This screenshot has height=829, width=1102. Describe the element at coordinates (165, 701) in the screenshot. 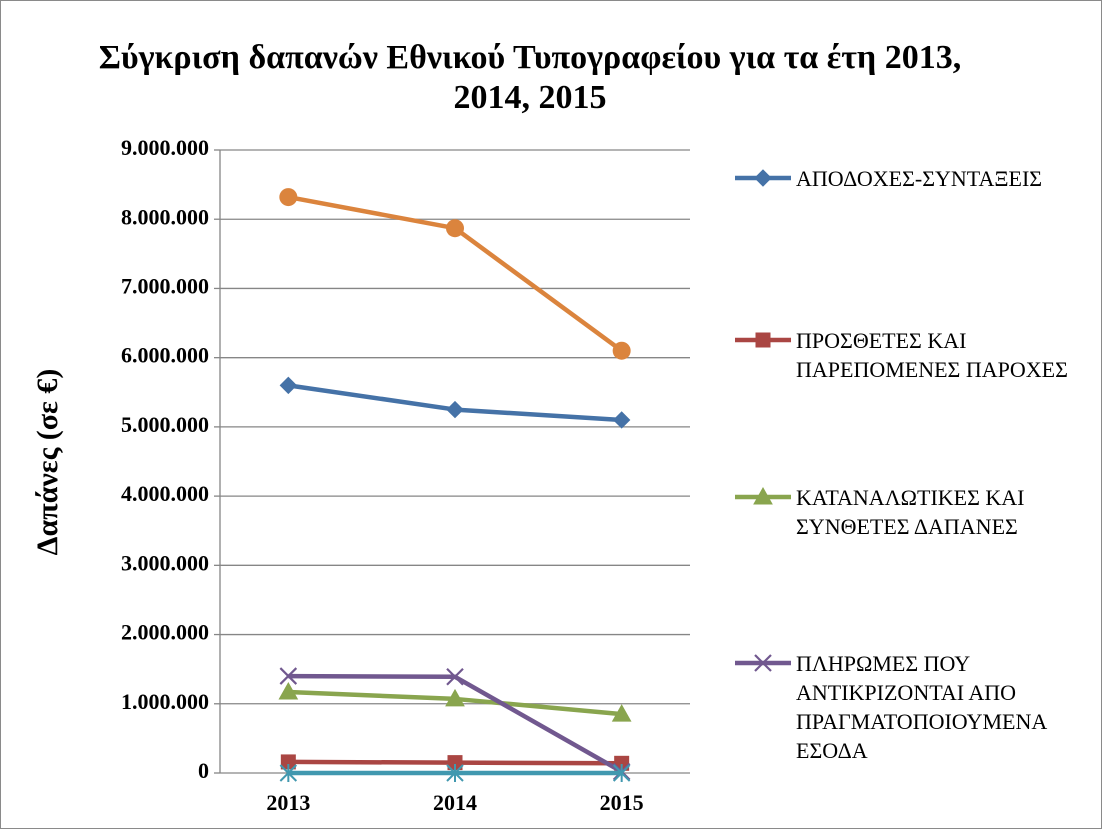

I see `y-tick-label: 1.000.000` at that location.